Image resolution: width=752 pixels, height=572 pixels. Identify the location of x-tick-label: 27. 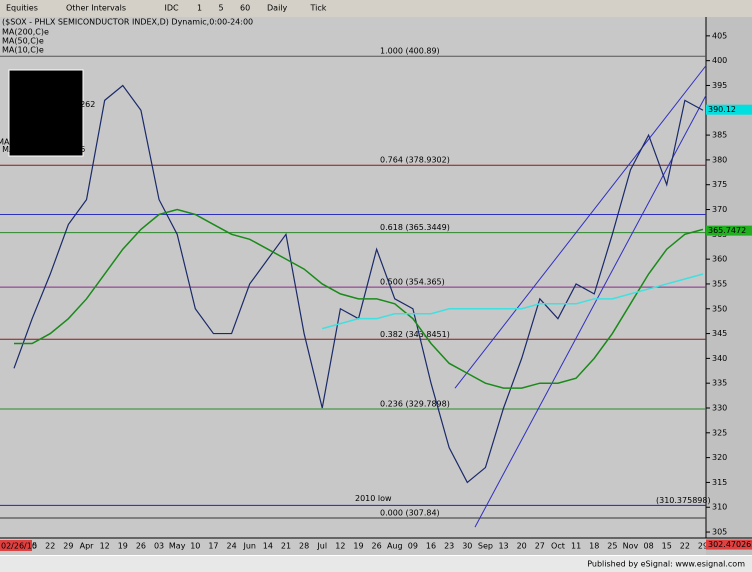
(540, 546).